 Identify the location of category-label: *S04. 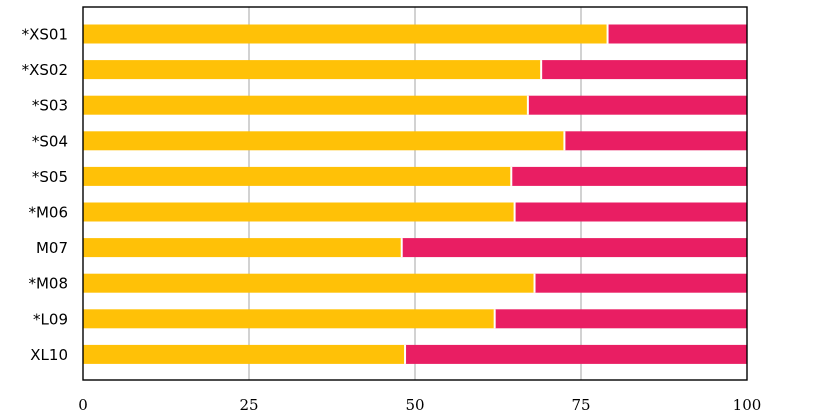
(50, 141).